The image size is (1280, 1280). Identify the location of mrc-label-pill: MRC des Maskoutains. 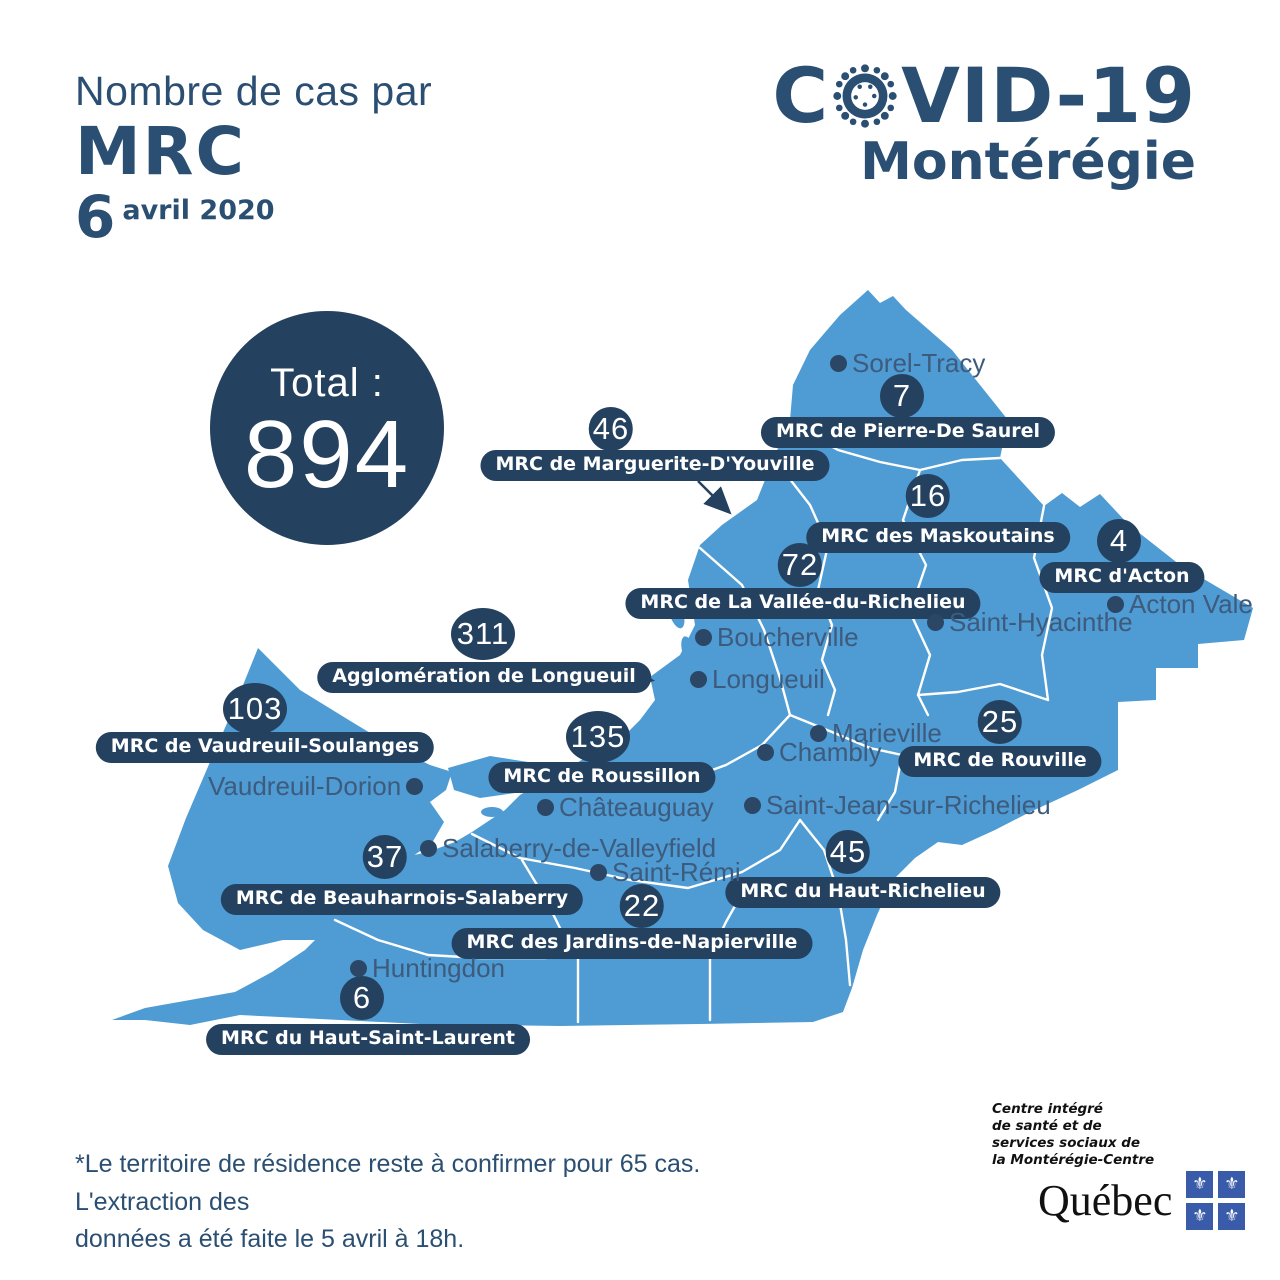
(938, 537).